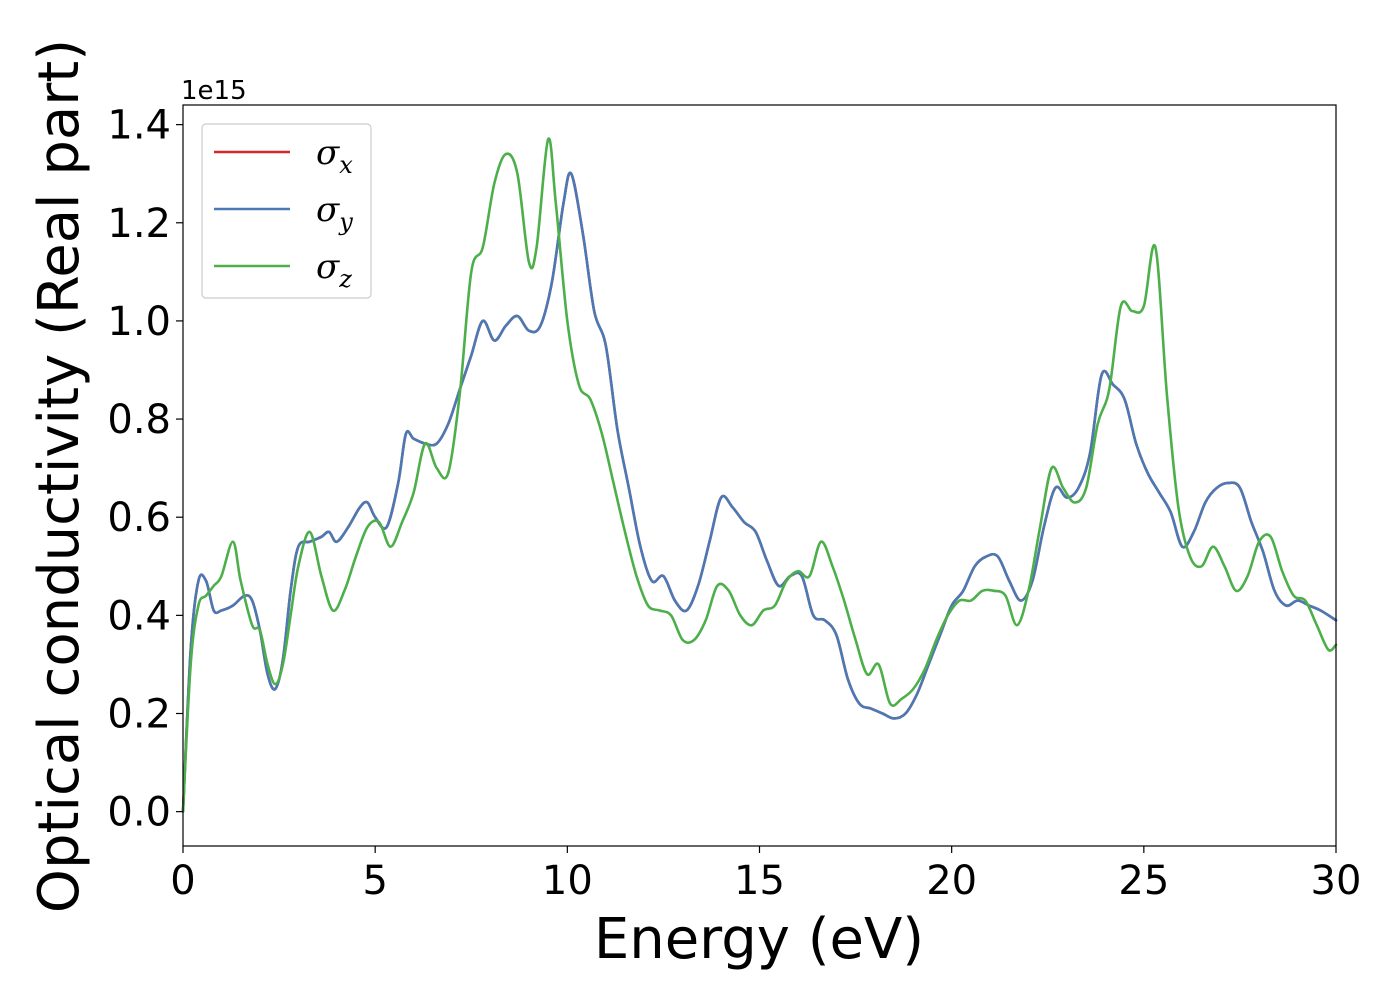  I want to click on y-tick-label: 1.4, so click(139, 126).